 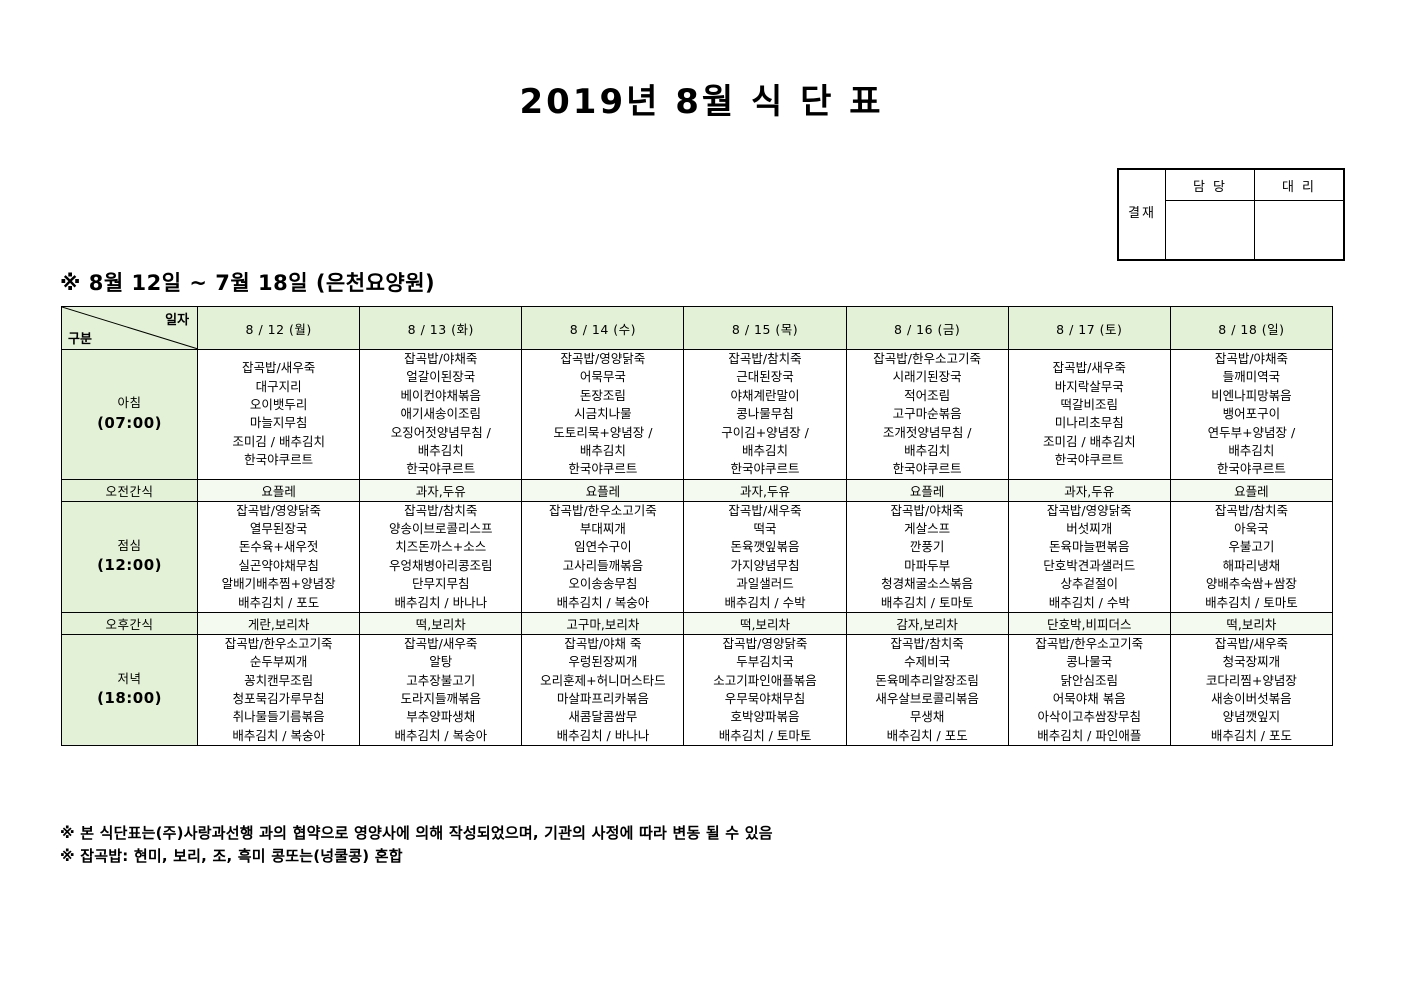 What do you see at coordinates (441, 377) in the screenshot?
I see `menu-item: 얼갈이된장국` at bounding box center [441, 377].